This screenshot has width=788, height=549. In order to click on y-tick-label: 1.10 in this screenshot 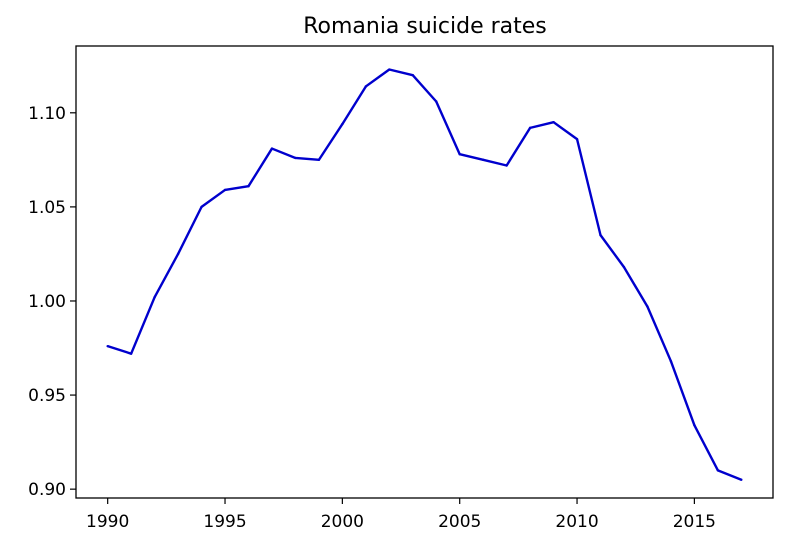, I will do `click(47, 114)`.